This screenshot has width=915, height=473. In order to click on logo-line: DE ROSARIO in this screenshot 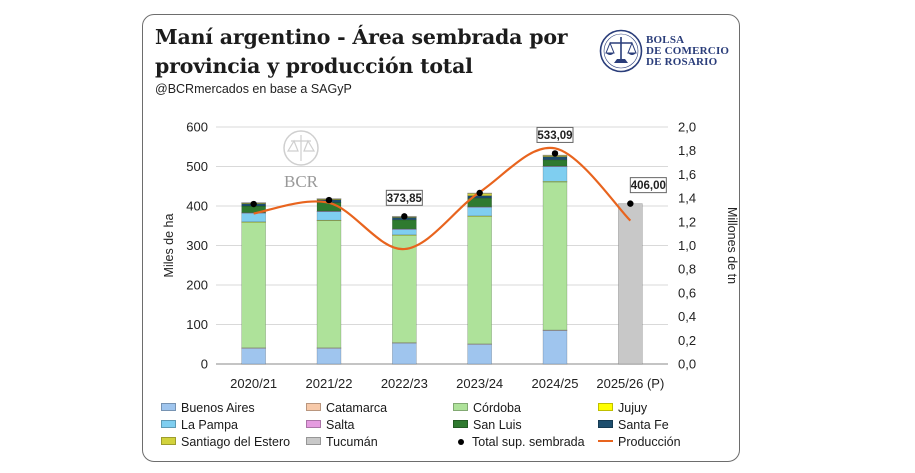, I will do `click(682, 62)`.